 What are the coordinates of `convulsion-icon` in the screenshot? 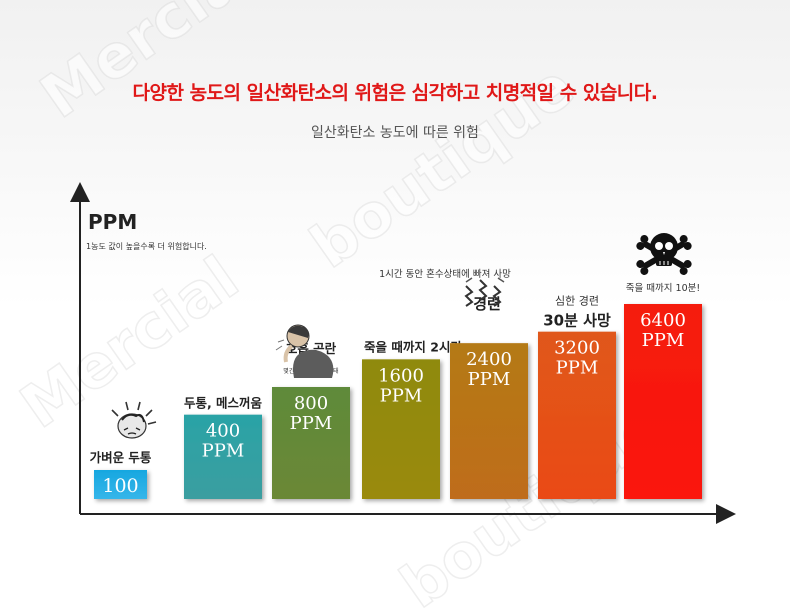 It's located at (484, 292).